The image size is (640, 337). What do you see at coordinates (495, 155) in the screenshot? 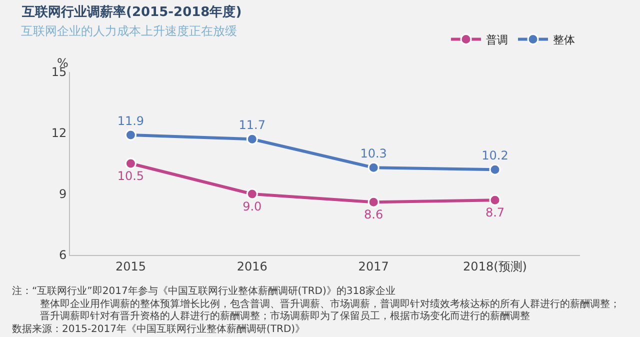
I see `data-label: 10.2` at bounding box center [495, 155].